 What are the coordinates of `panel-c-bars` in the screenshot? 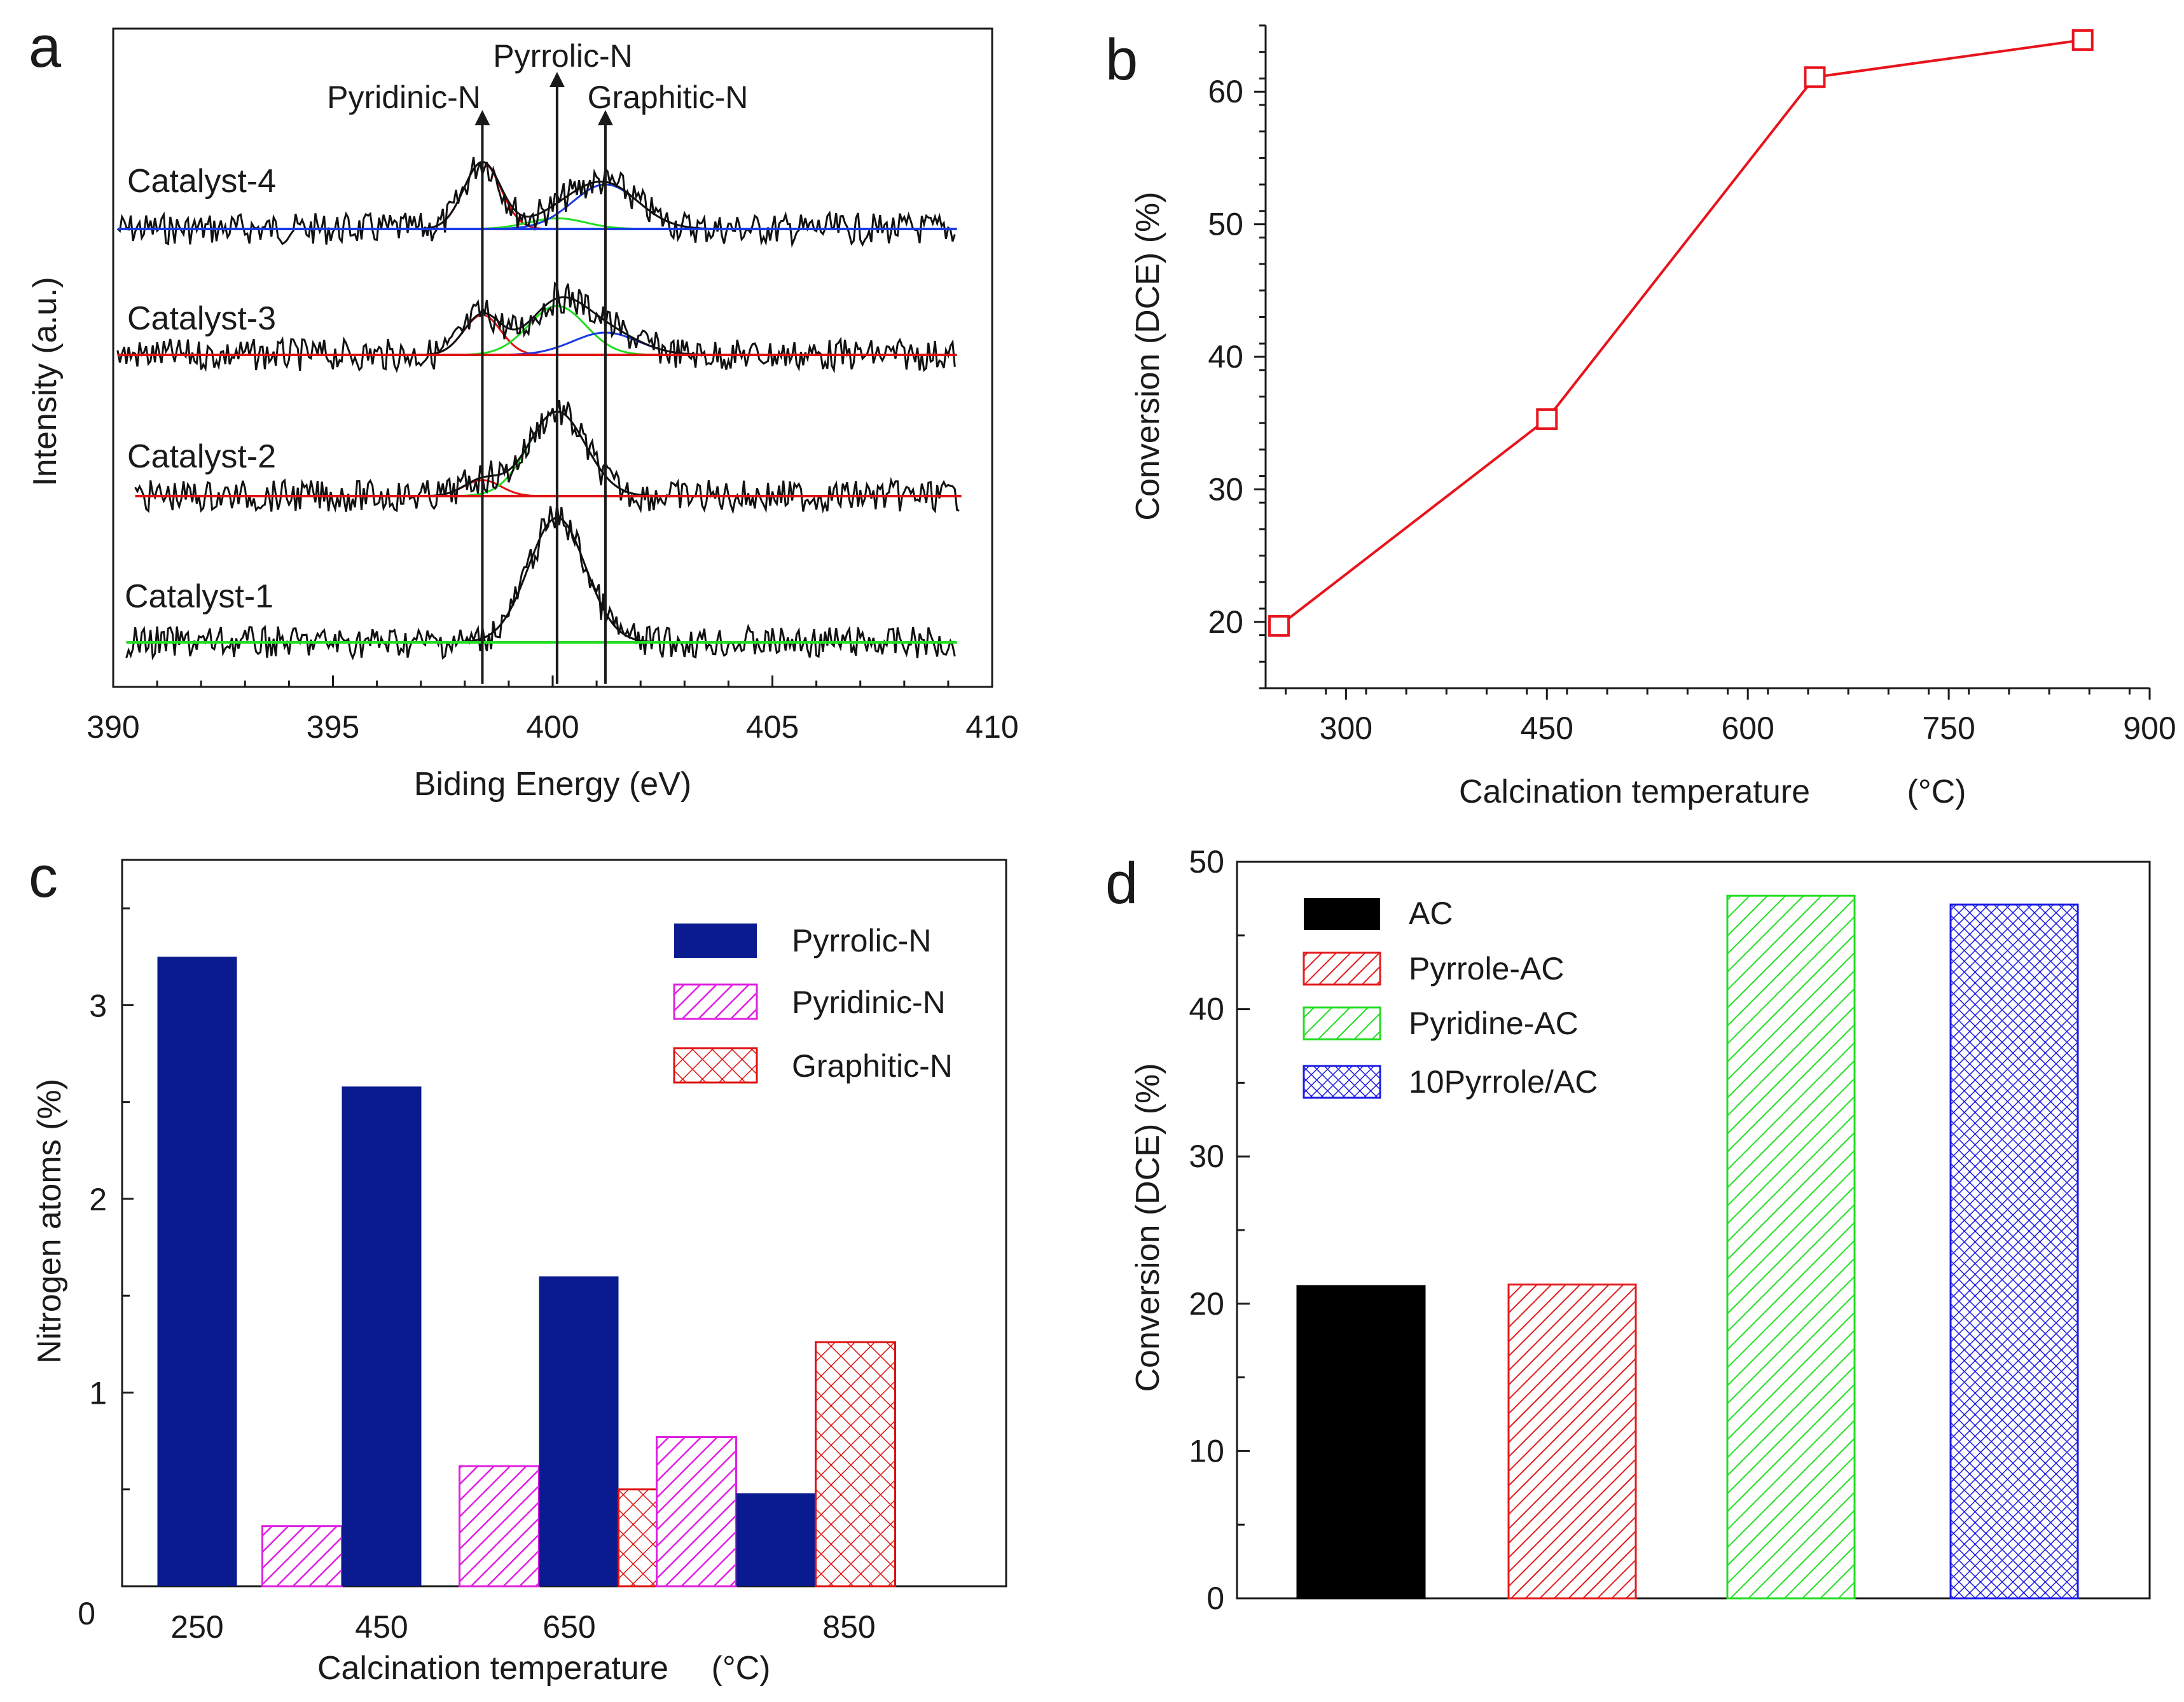 It's located at (526, 1272).